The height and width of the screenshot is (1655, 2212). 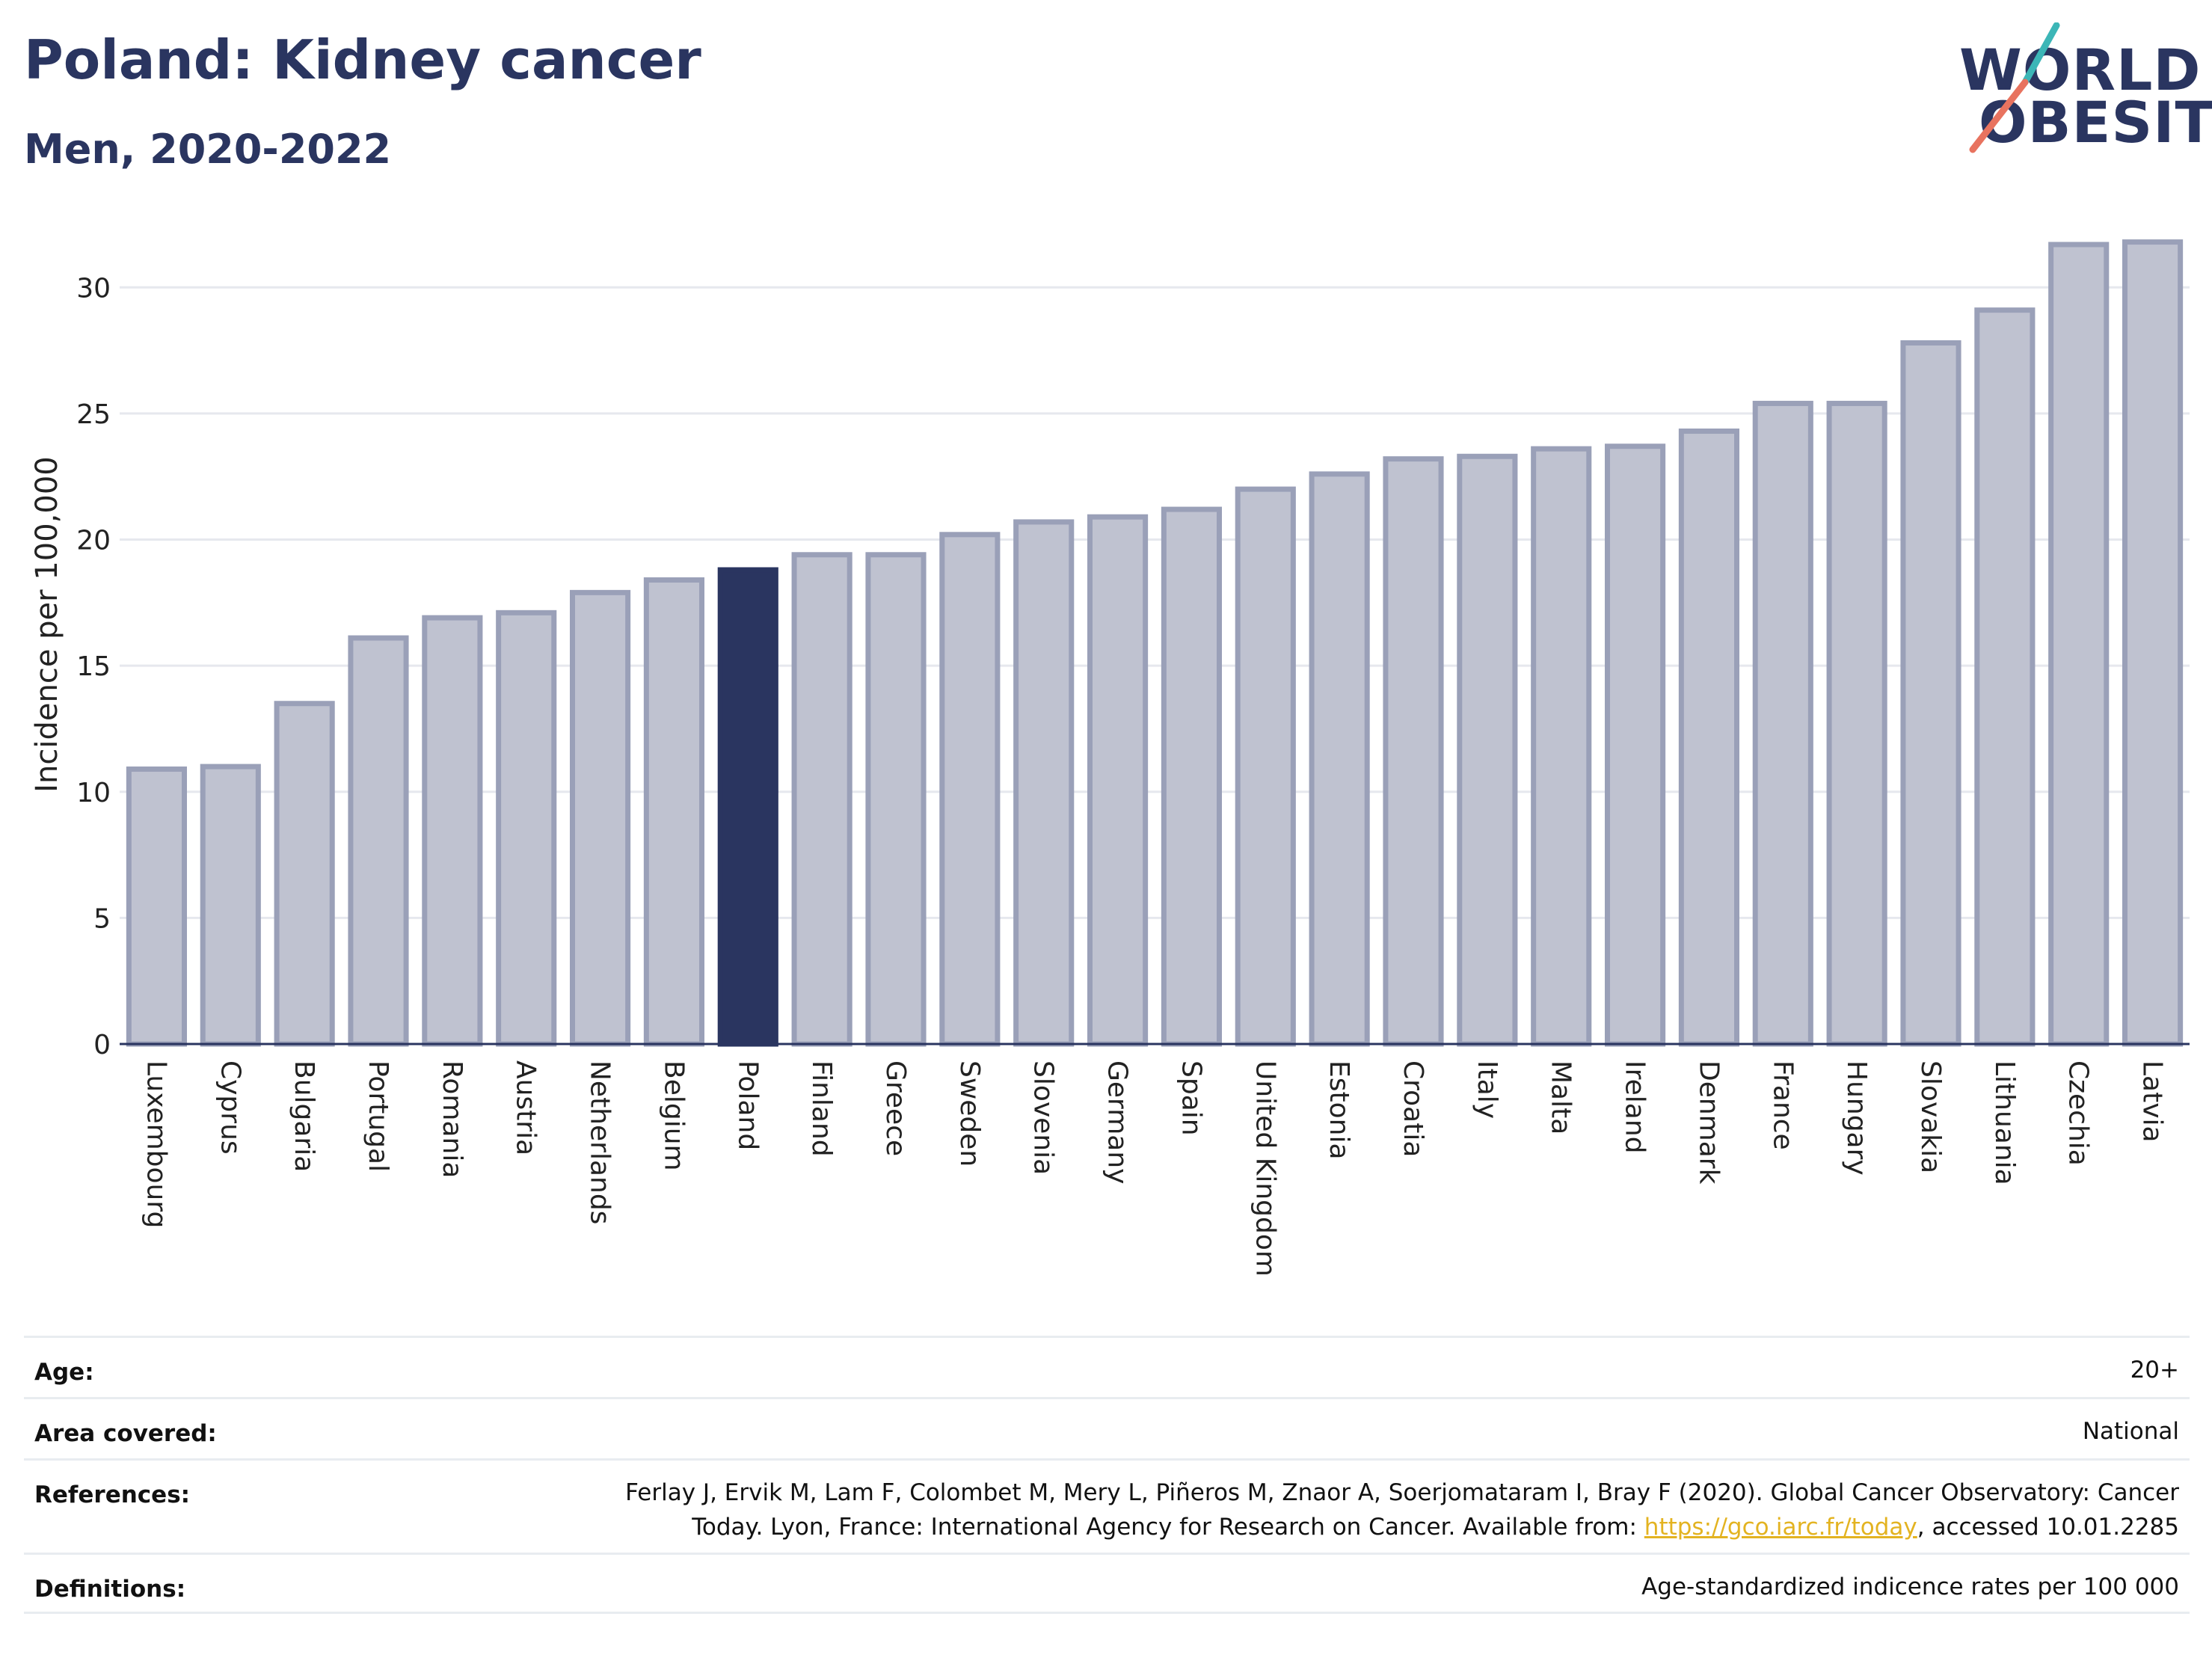 What do you see at coordinates (526, 828) in the screenshot?
I see `bar-austria` at bounding box center [526, 828].